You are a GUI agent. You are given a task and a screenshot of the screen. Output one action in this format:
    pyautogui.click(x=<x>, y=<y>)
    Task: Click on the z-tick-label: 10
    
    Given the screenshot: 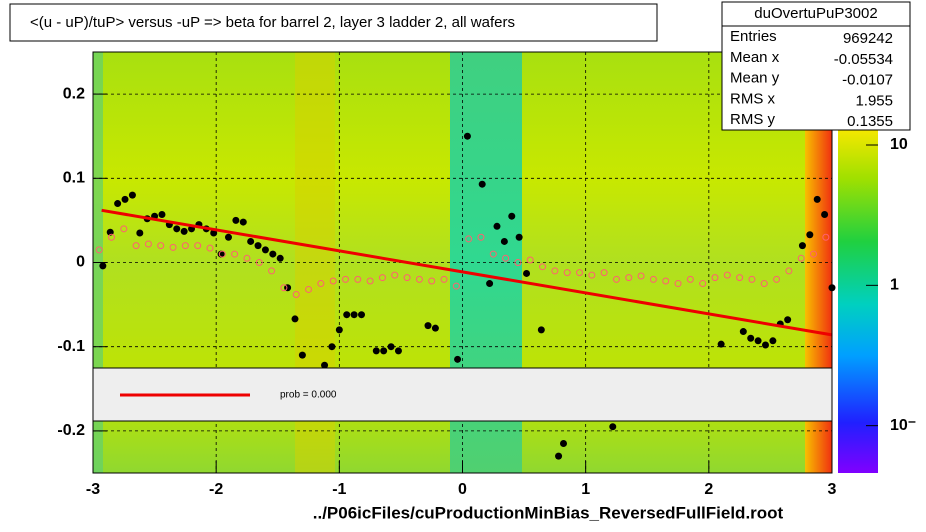 What is the action you would take?
    pyautogui.click(x=899, y=144)
    